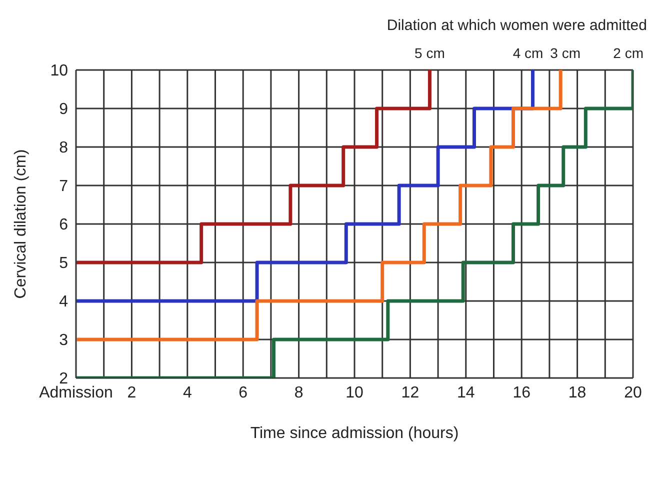 This screenshot has height=485, width=661. I want to click on y-tick-label: 10, so click(59, 71).